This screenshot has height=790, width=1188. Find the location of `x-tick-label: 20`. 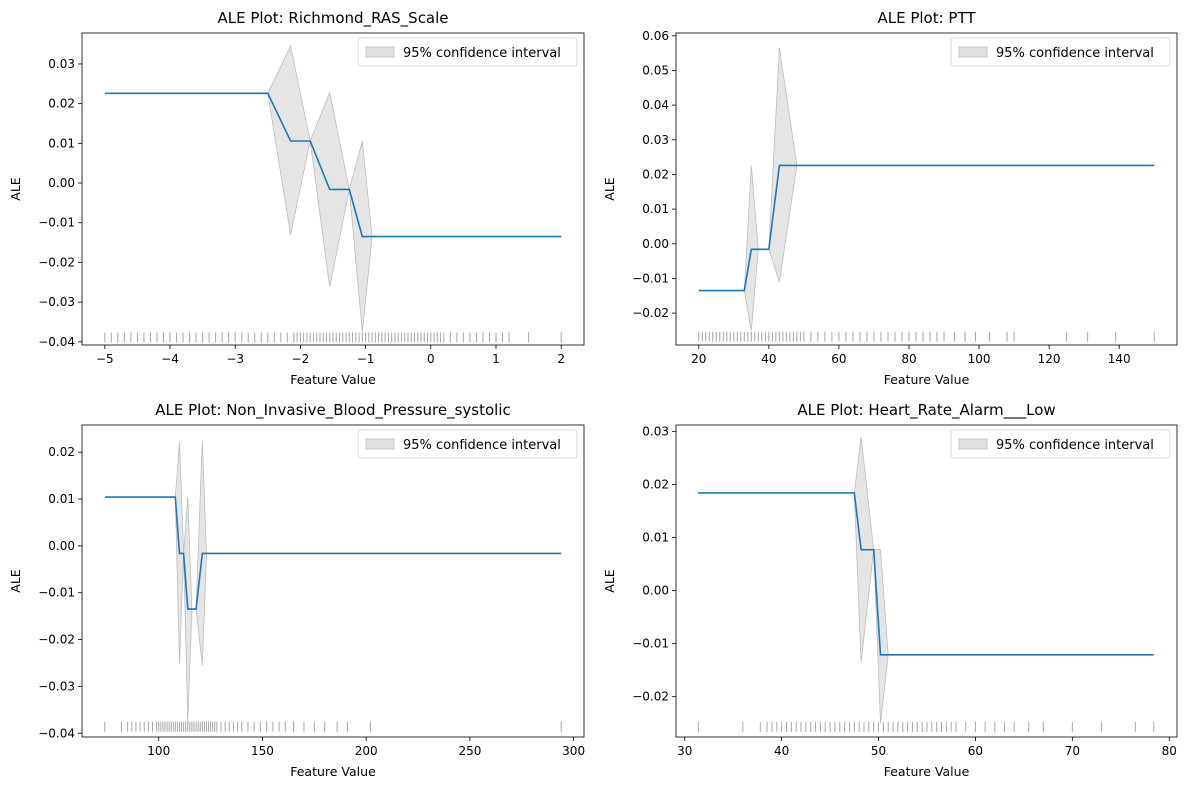

x-tick-label: 20 is located at coordinates (698, 359).